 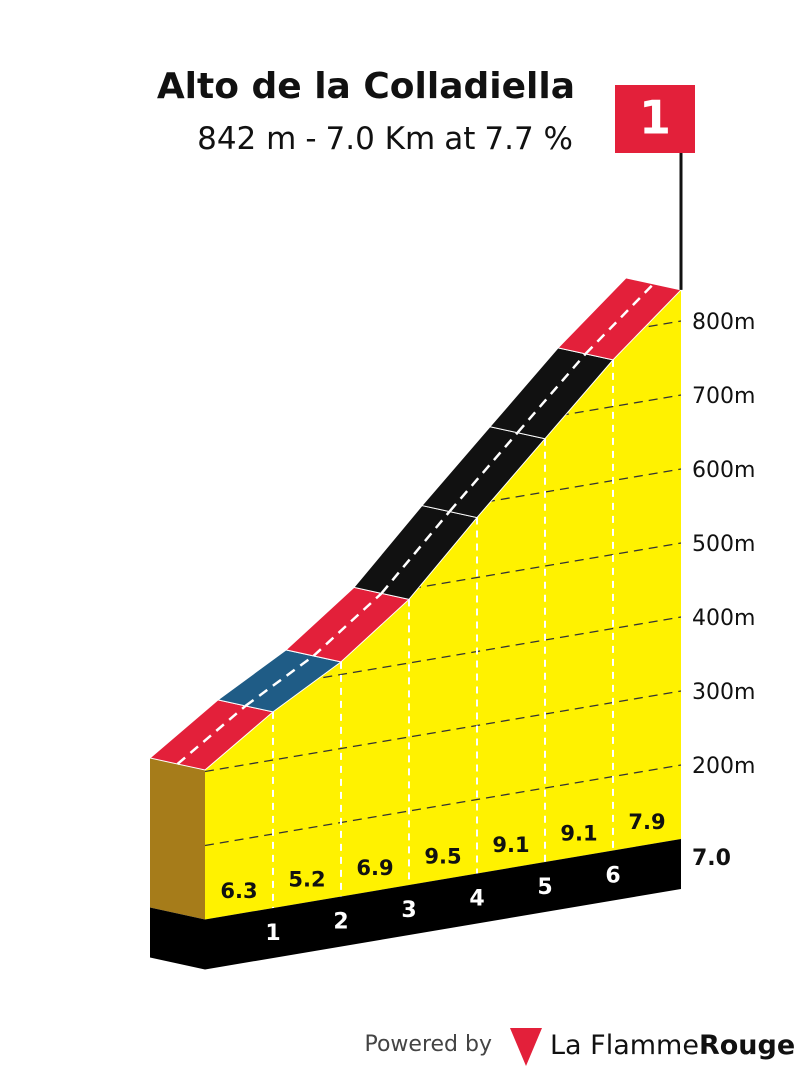 What do you see at coordinates (646, 822) in the screenshot?
I see `gradient-label: 7.9` at bounding box center [646, 822].